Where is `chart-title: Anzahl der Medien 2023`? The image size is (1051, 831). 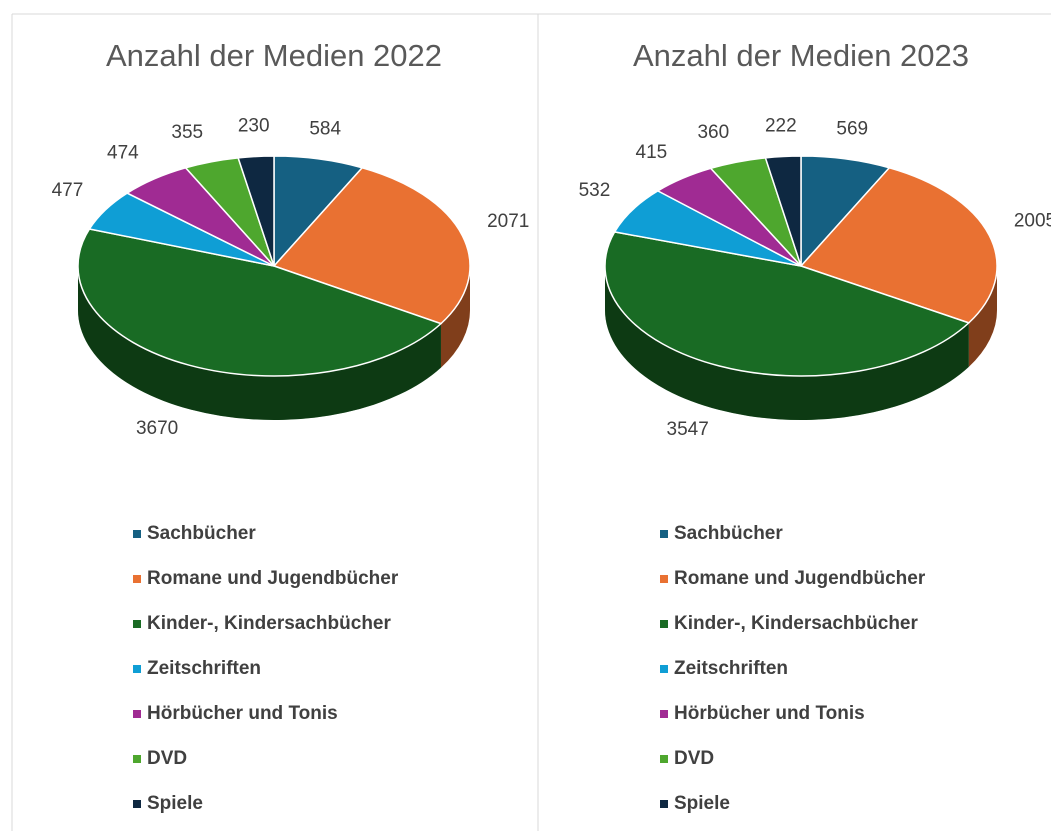 chart-title: Anzahl der Medien 2023 is located at coordinates (801, 55).